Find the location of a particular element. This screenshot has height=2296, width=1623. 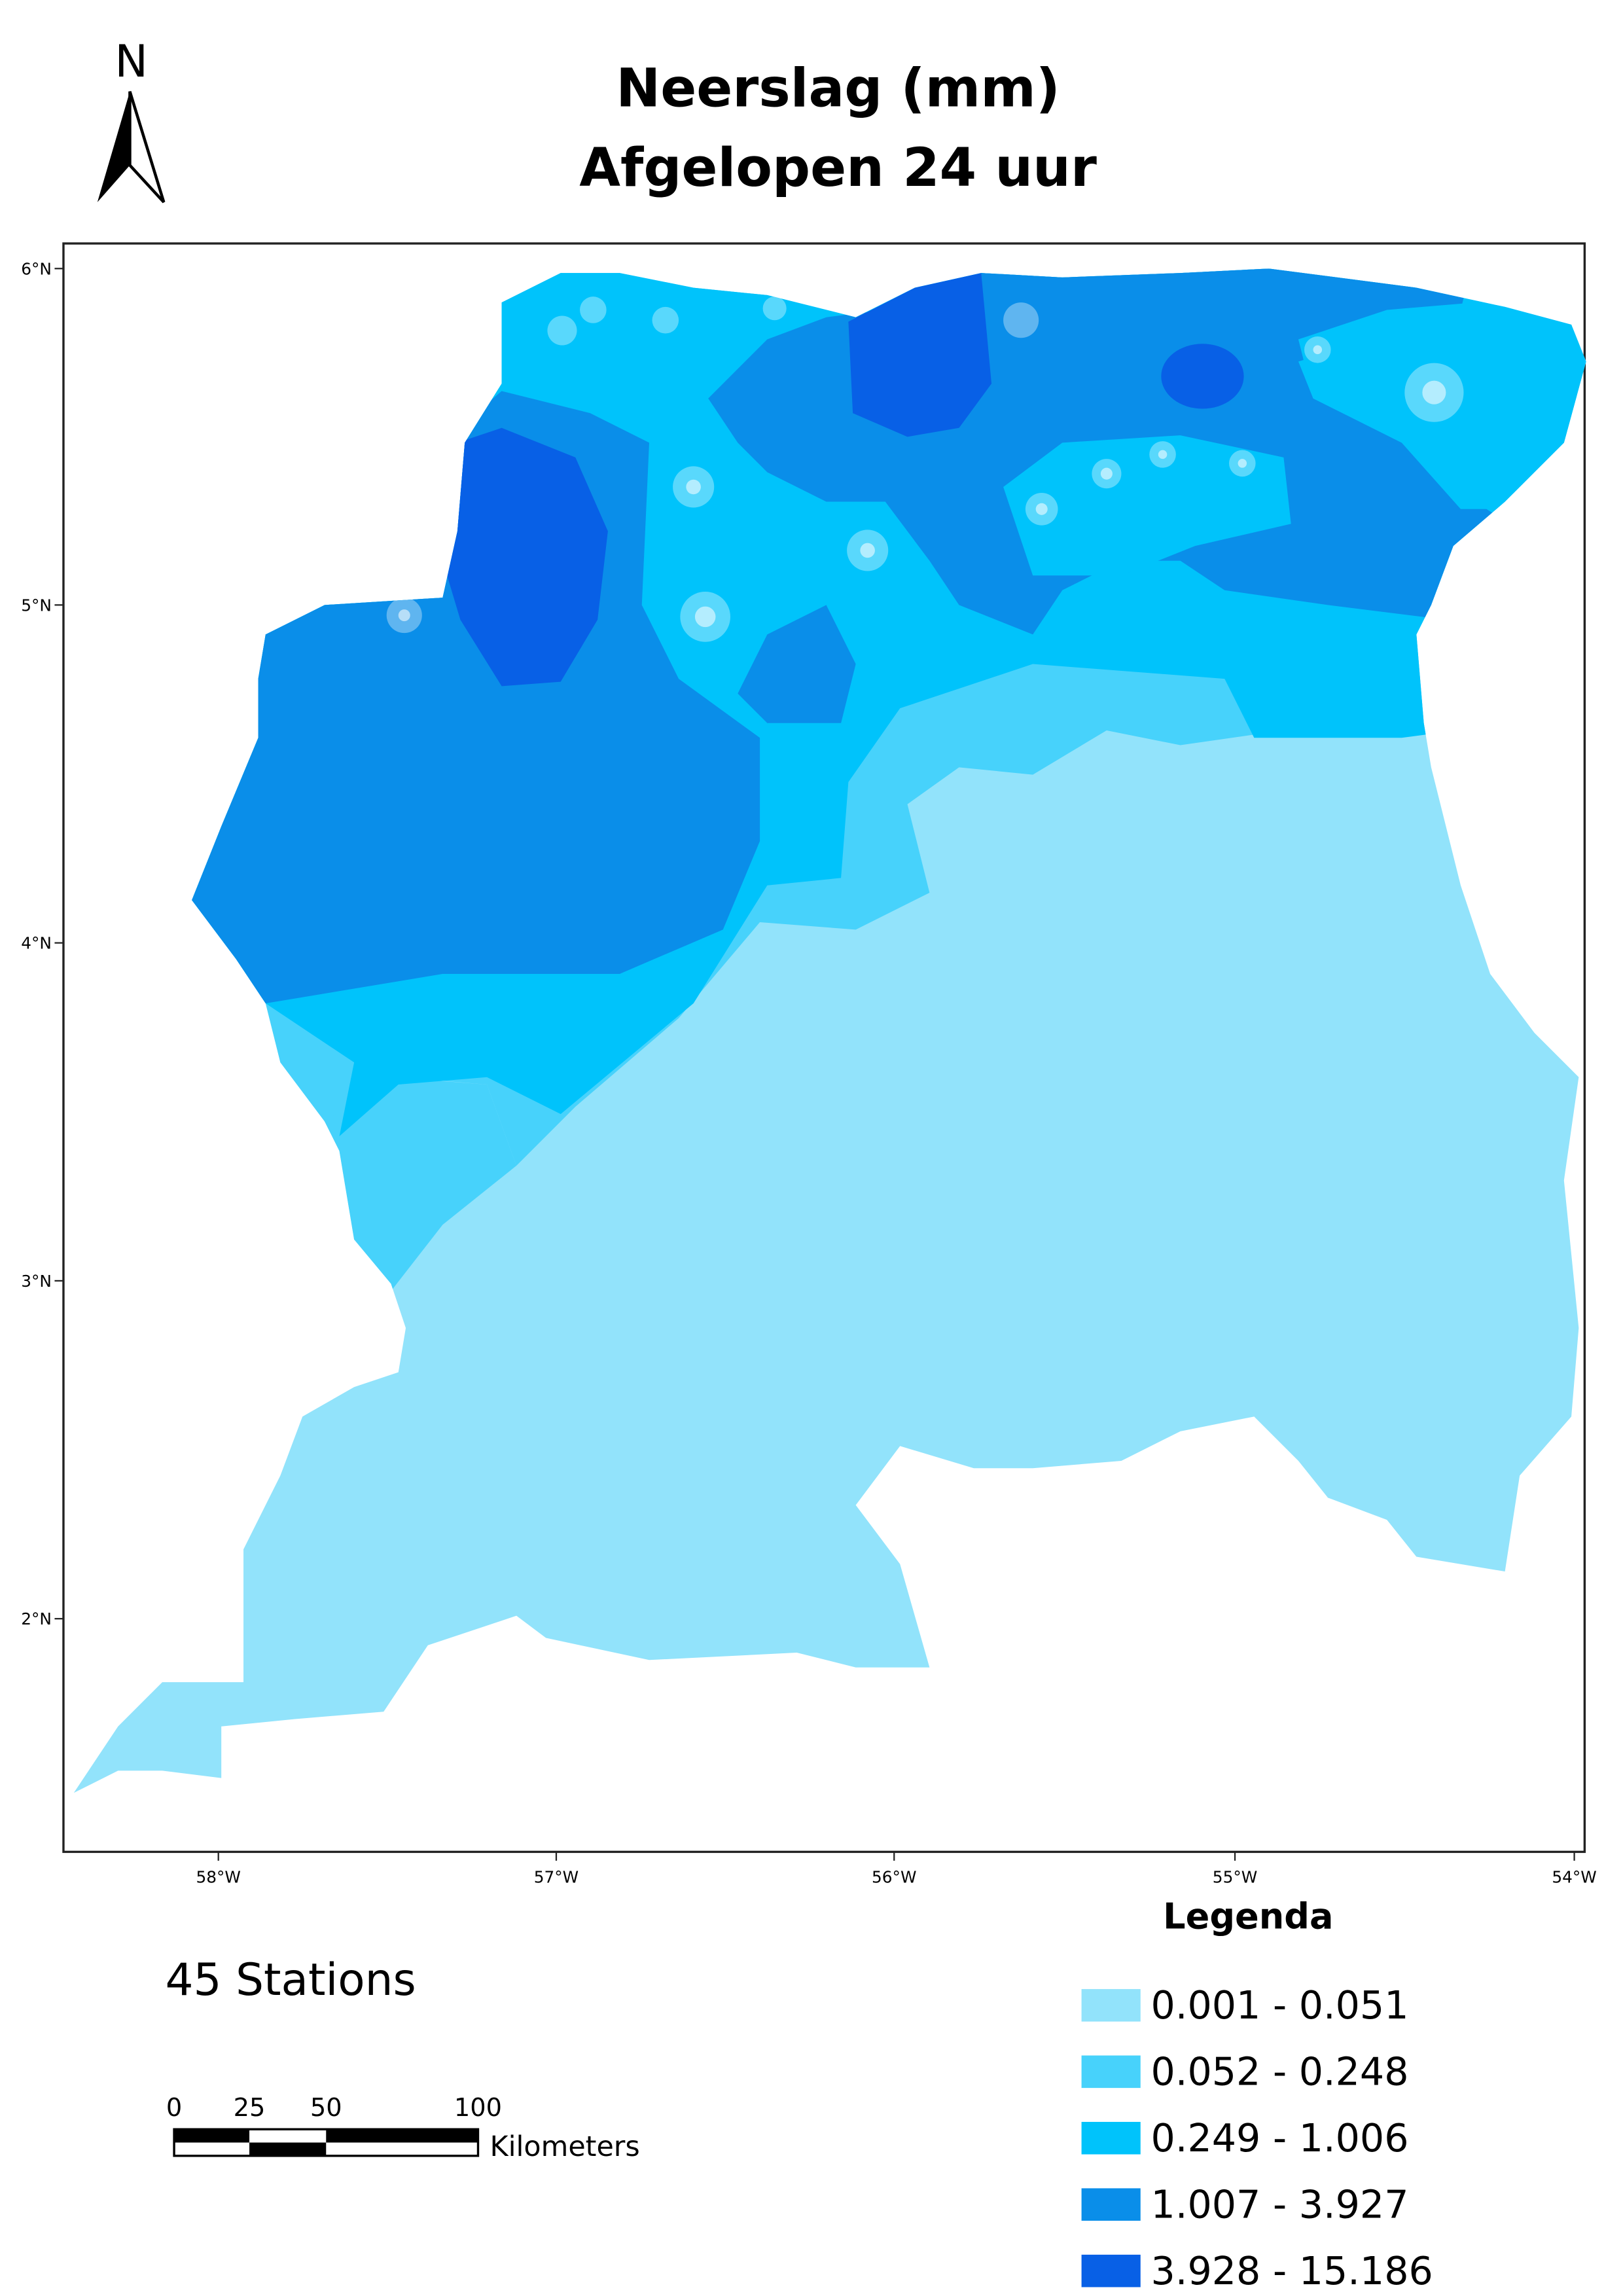

lon-label: 57°W is located at coordinates (557, 1877).